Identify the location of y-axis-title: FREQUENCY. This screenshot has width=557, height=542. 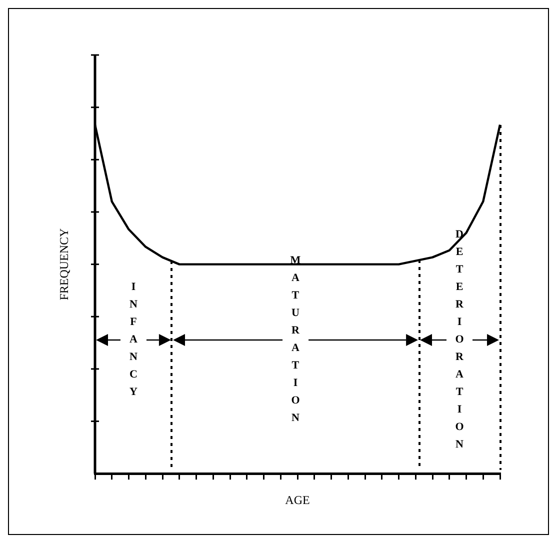
(64, 264).